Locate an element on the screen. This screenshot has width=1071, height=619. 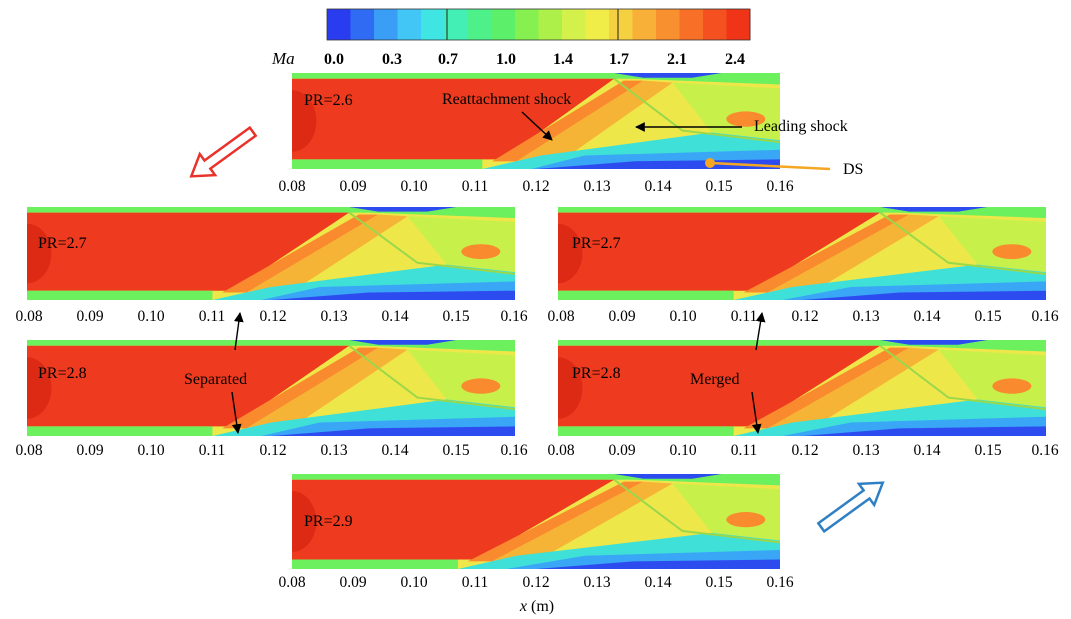
pr-label: PR=2.8 is located at coordinates (596, 373).